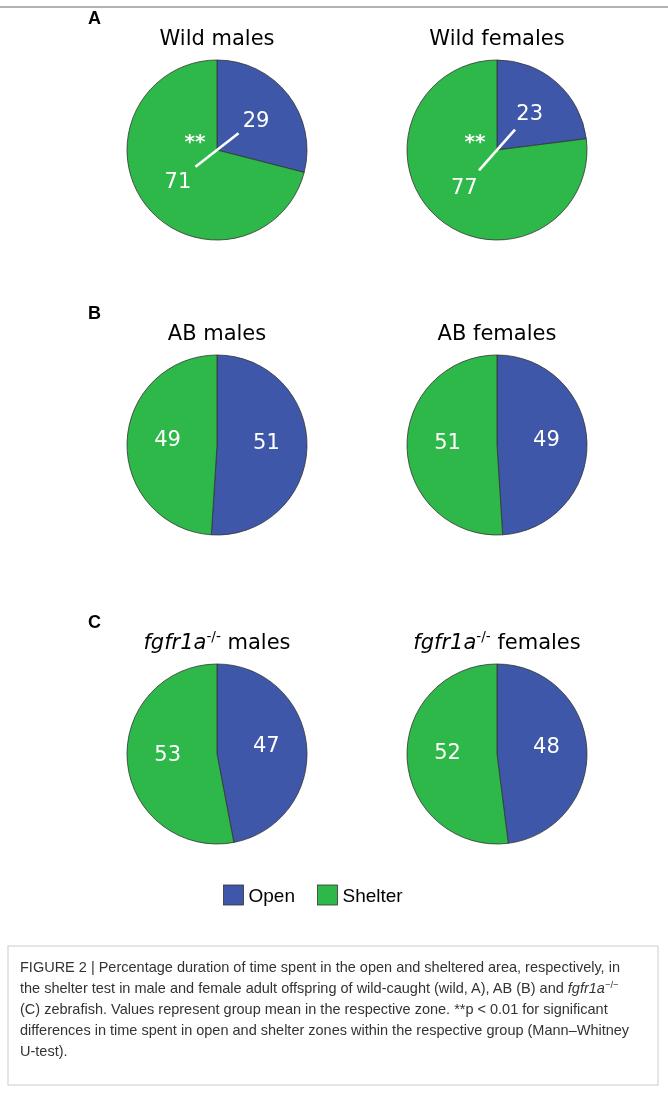 The height and width of the screenshot is (1093, 668). What do you see at coordinates (464, 187) in the screenshot?
I see `data-label: 77` at bounding box center [464, 187].